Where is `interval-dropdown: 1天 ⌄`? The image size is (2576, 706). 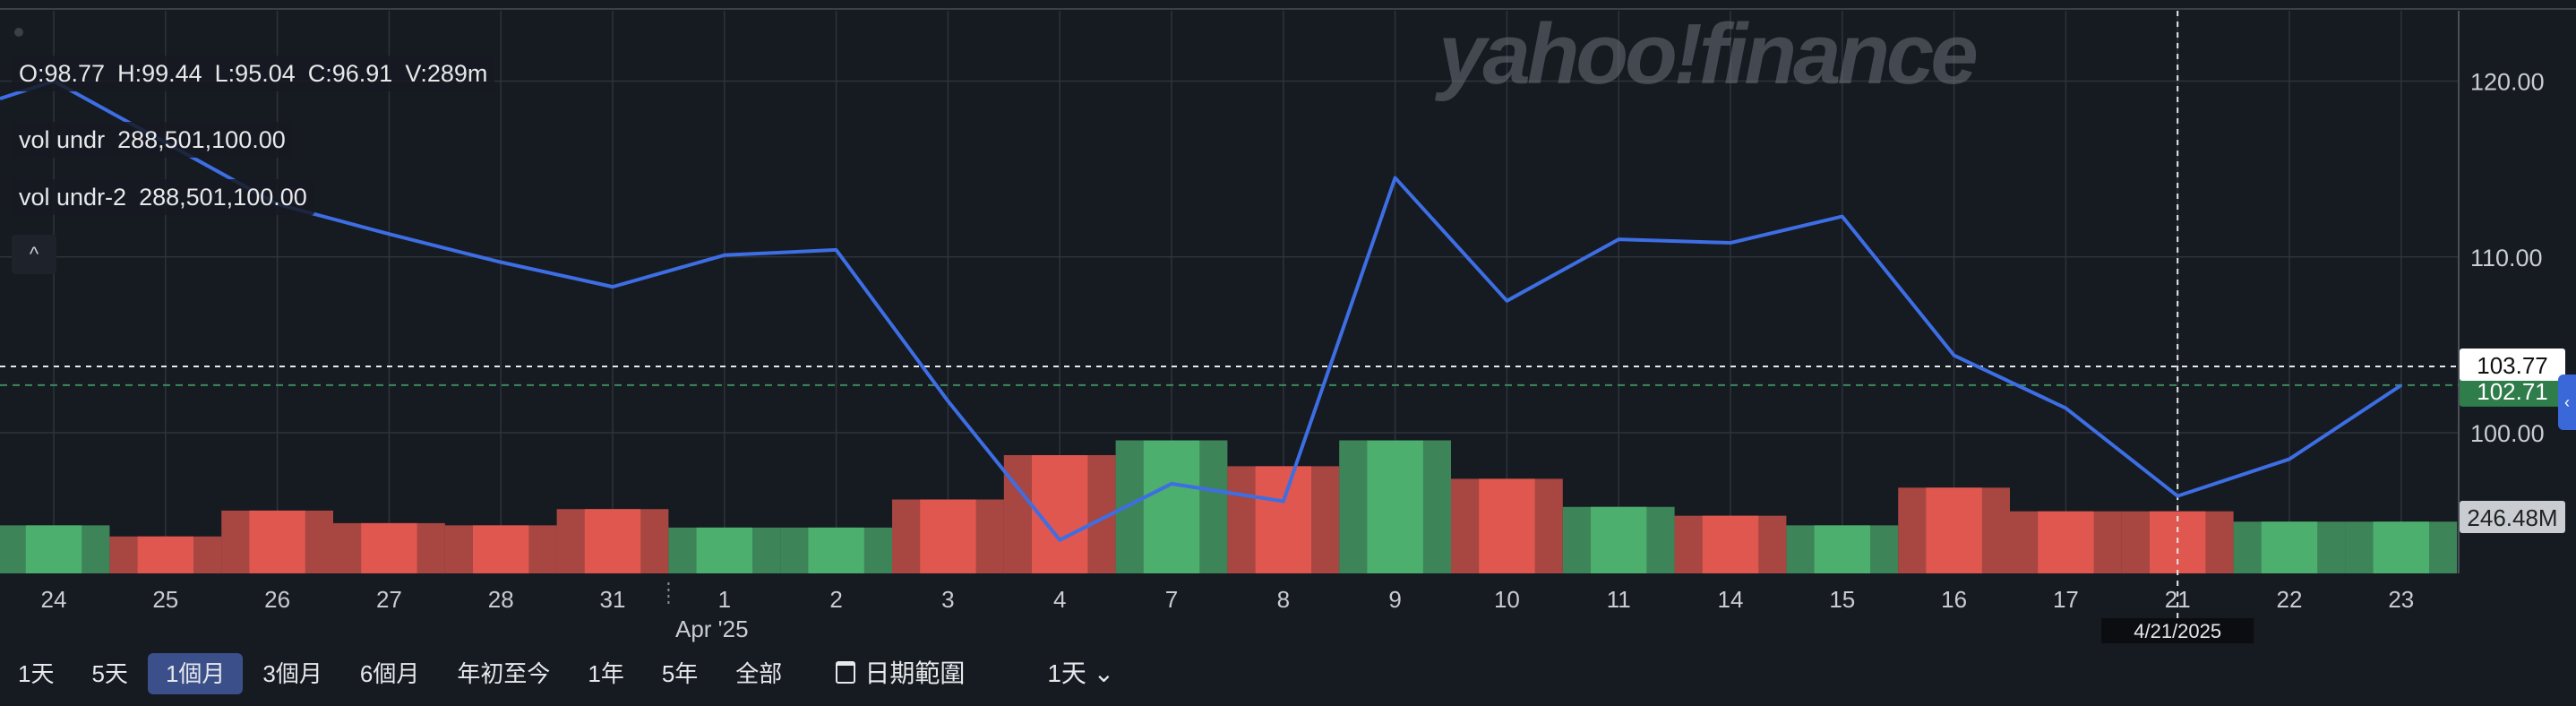
interval-dropdown: 1天 ⌄ is located at coordinates (1081, 673).